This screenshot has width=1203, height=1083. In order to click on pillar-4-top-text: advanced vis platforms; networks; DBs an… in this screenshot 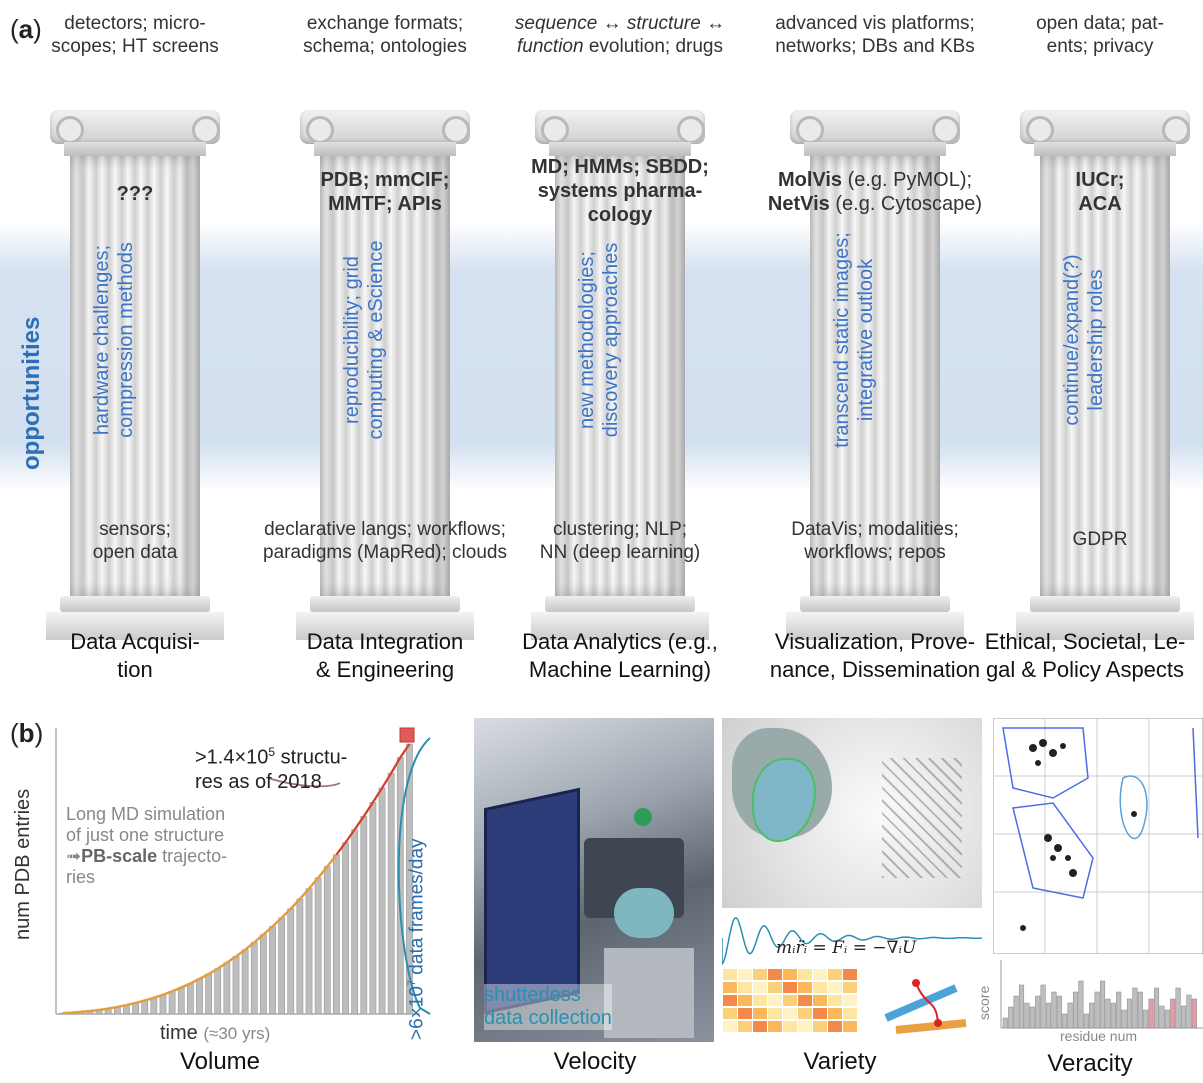, I will do `click(875, 35)`.